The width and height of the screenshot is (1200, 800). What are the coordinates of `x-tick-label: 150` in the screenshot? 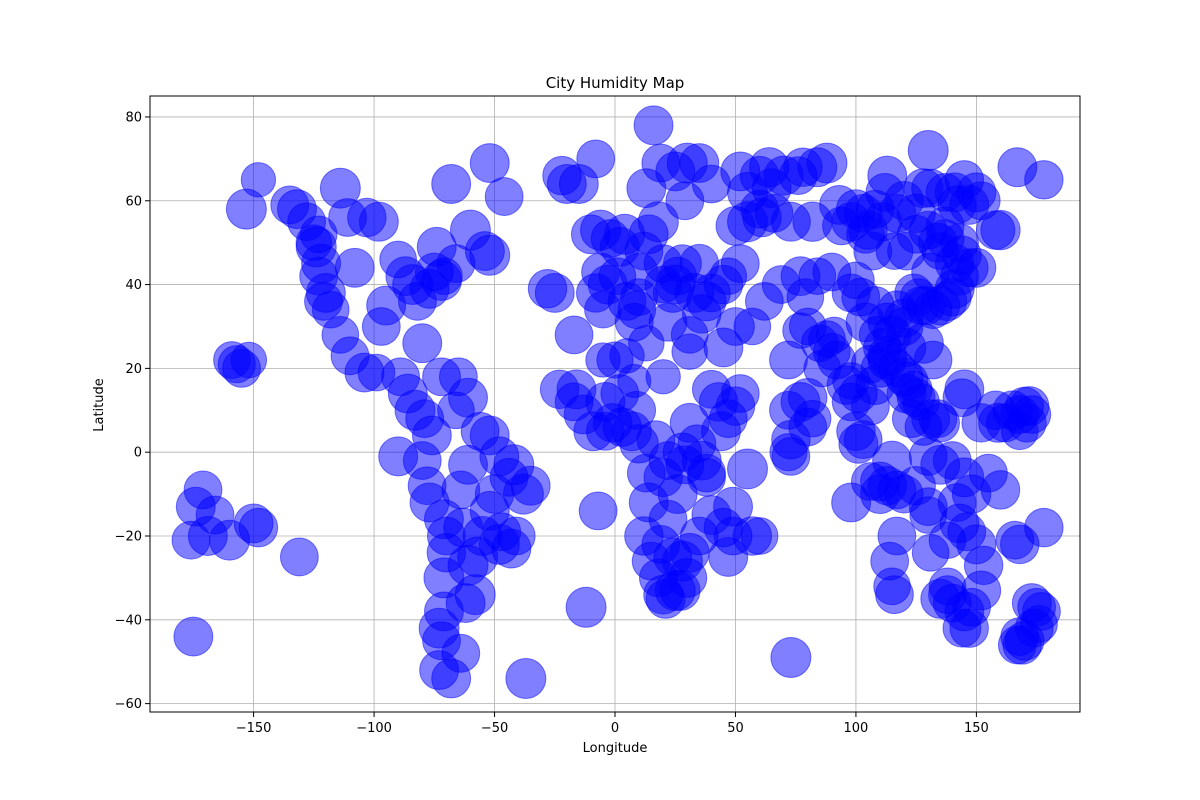 It's located at (976, 728).